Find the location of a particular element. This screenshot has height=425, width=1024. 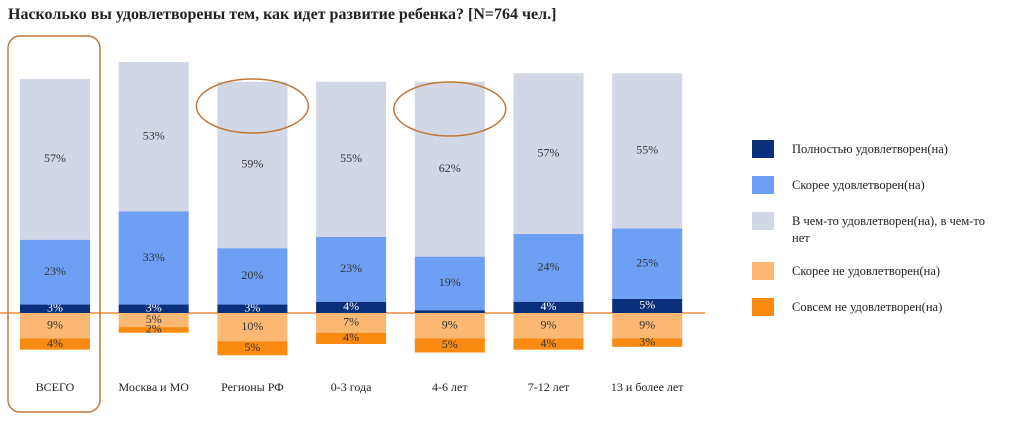

data-label: 20% is located at coordinates (252, 275).